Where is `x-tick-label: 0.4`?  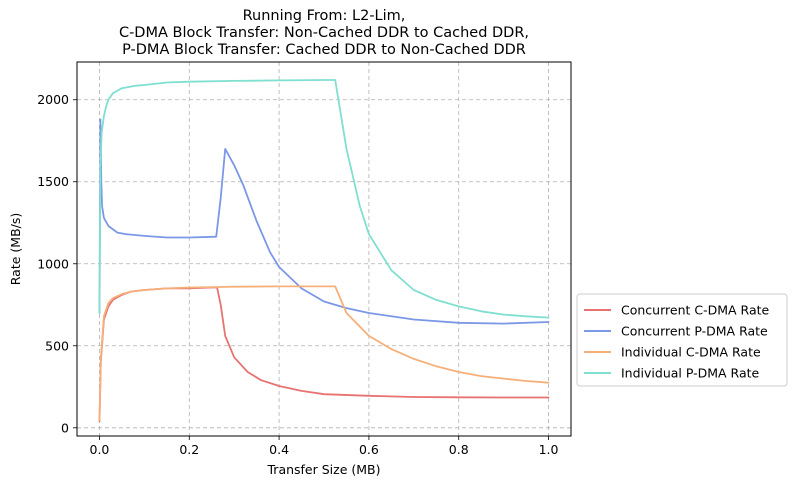 x-tick-label: 0.4 is located at coordinates (279, 449).